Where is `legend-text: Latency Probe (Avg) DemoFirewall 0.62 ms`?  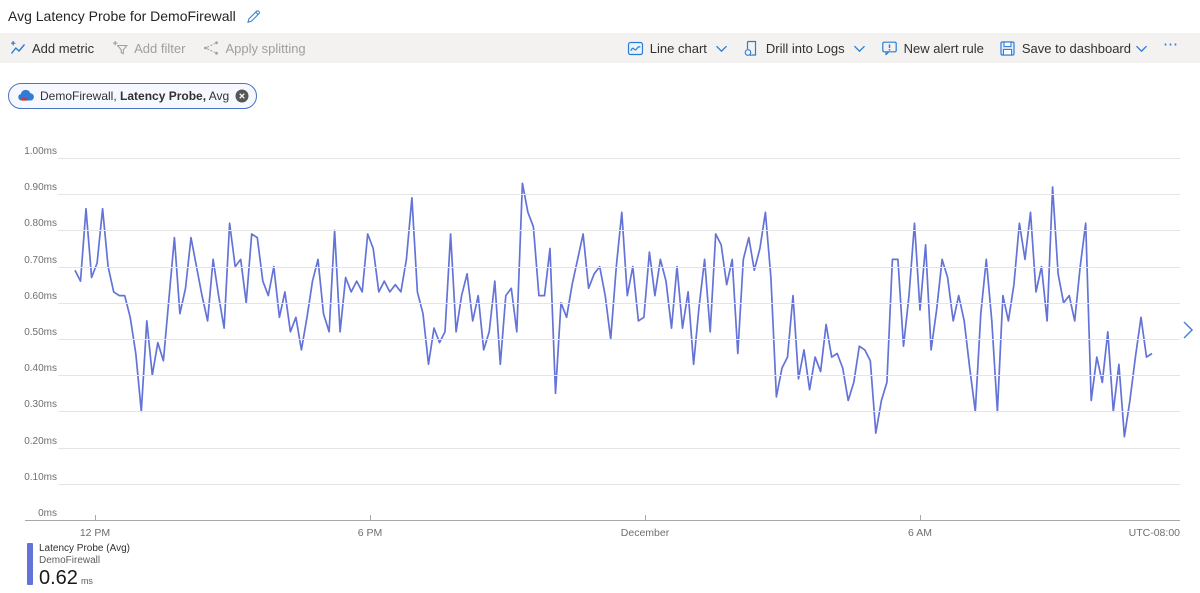 legend-text: Latency Probe (Avg) DemoFirewall 0.62 ms is located at coordinates (84, 566).